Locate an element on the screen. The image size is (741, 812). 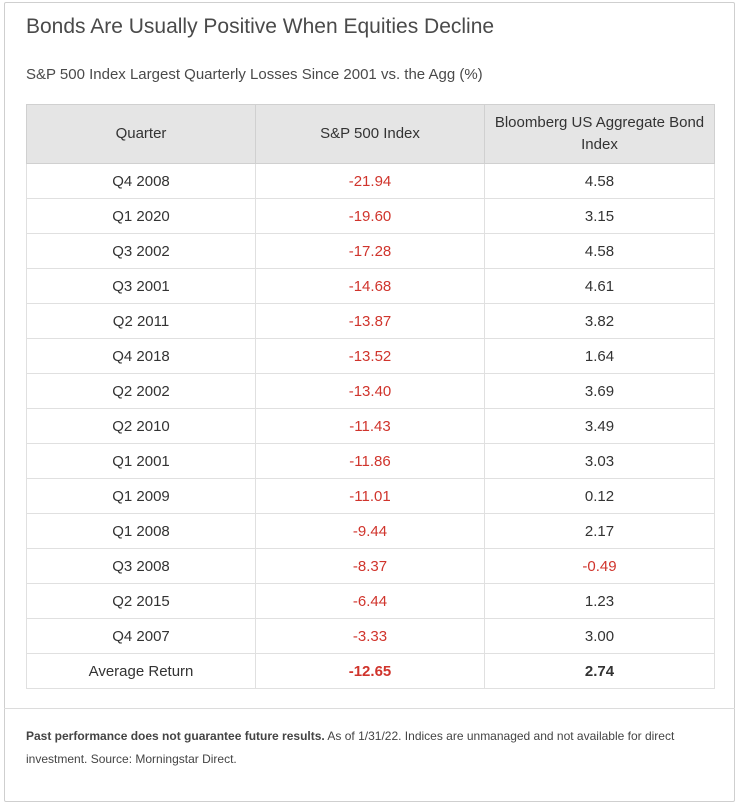
cell-sp500: -21.94 is located at coordinates (370, 181).